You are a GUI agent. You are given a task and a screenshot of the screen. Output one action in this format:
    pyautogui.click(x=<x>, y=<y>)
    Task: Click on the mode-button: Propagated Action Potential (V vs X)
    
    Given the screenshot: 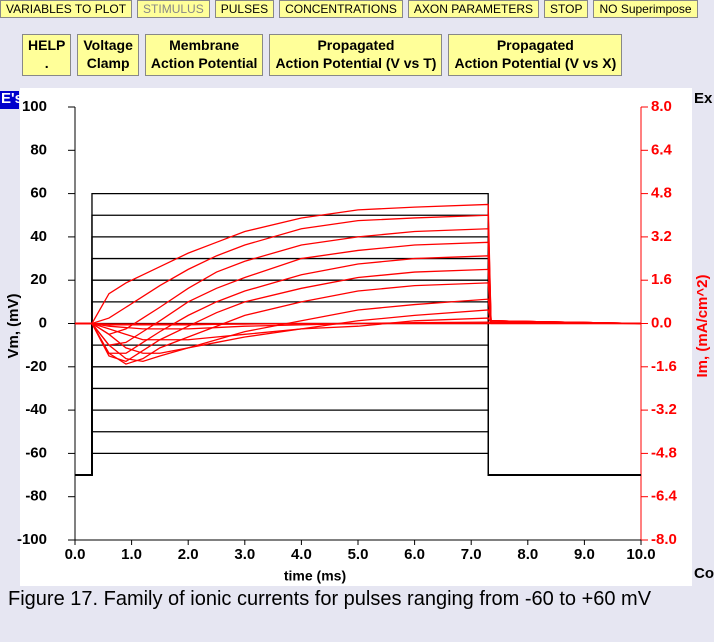 What is the action you would take?
    pyautogui.click(x=535, y=55)
    